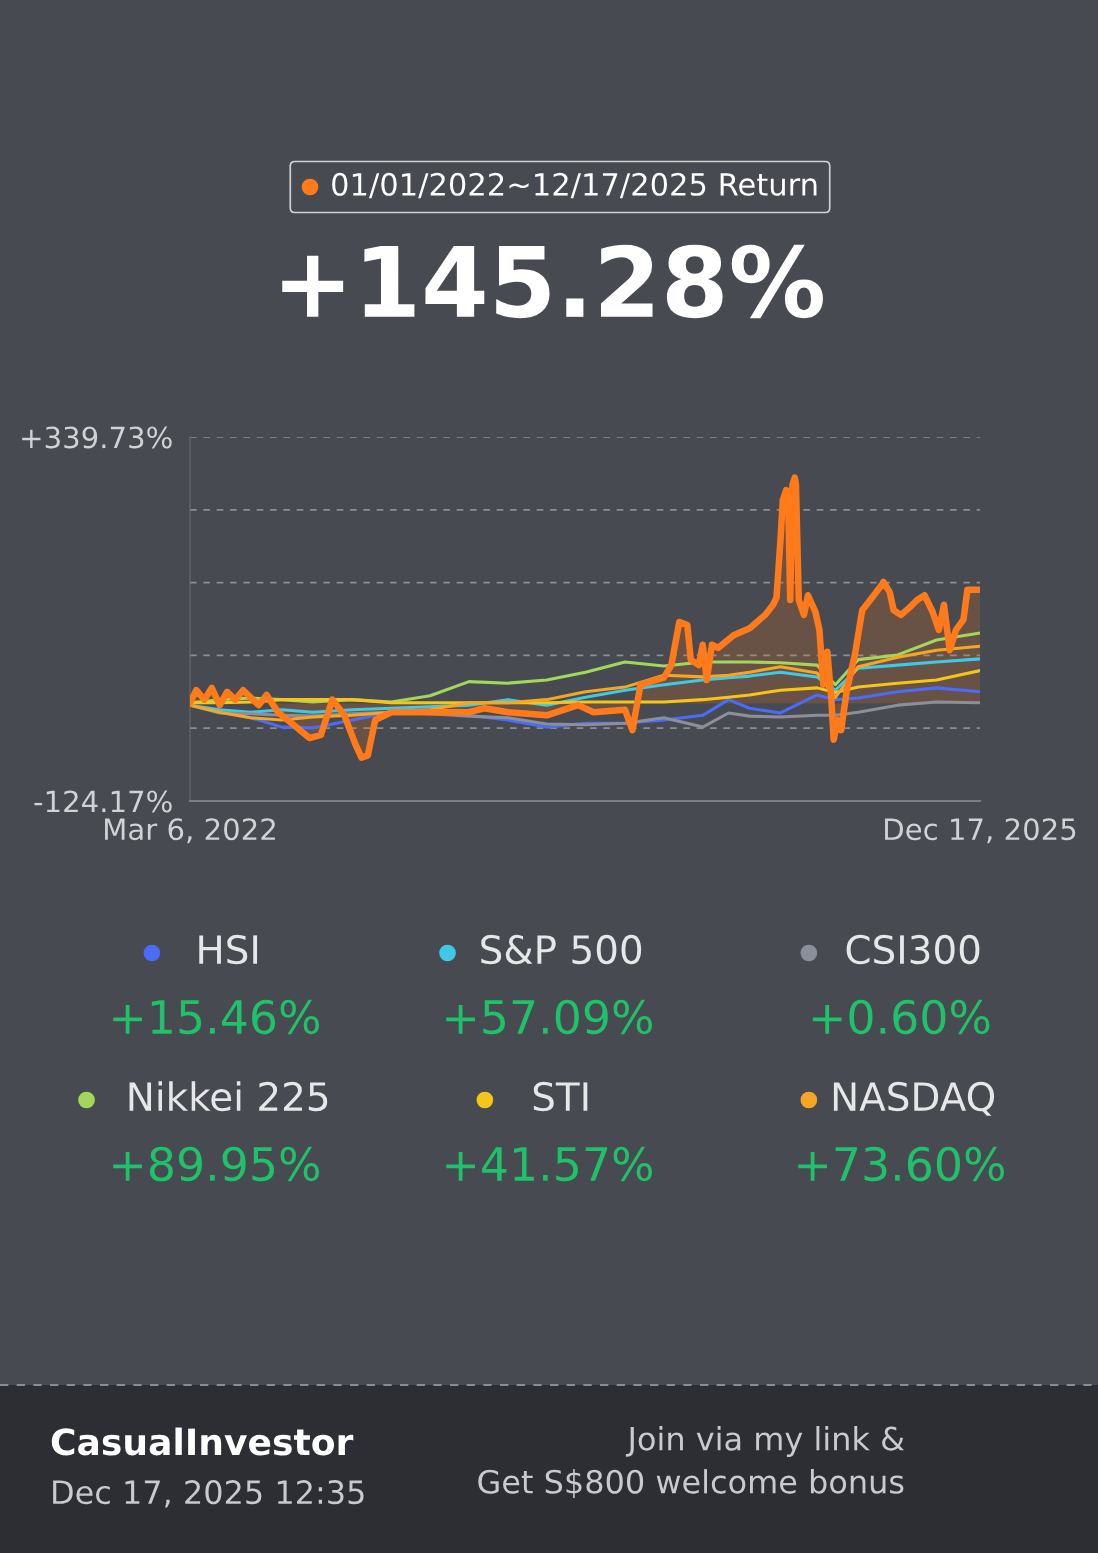  I want to click on legend-label: Nikkei 225, so click(228, 1096).